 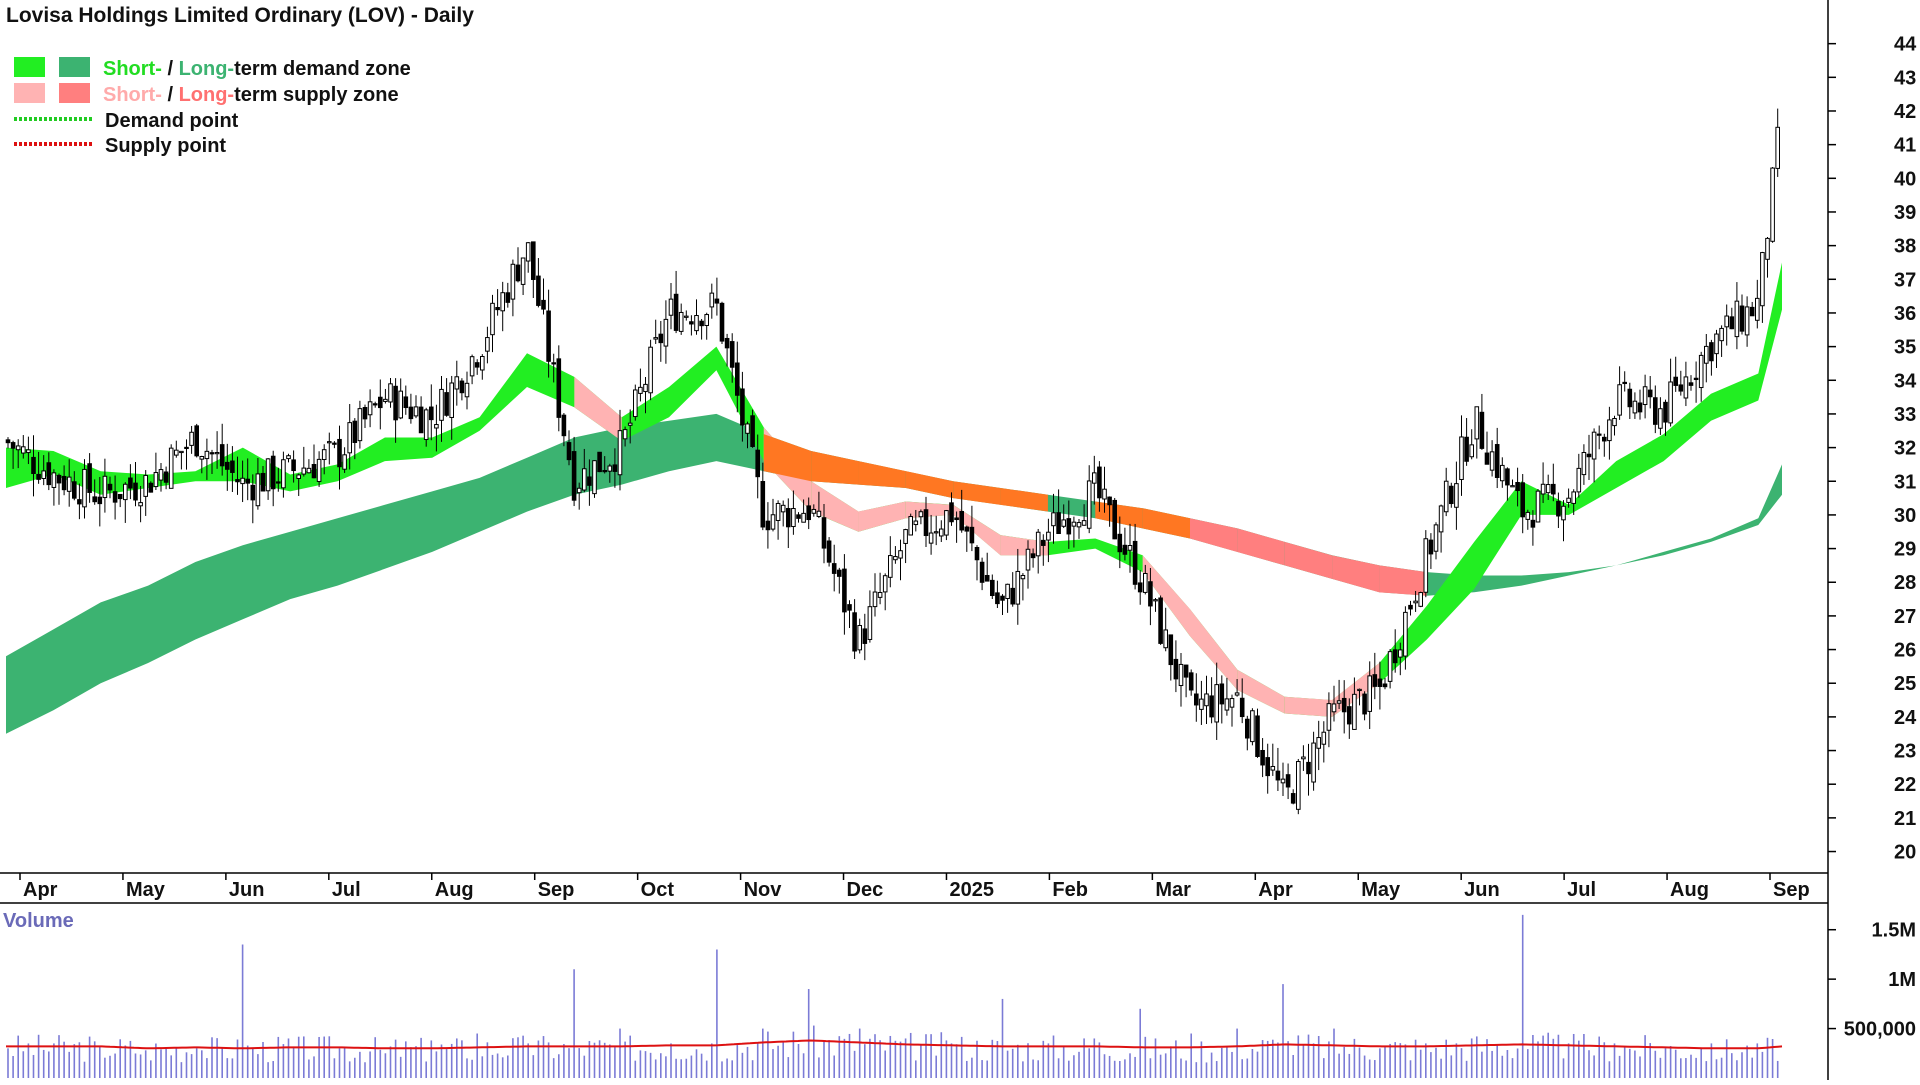 I want to click on short-term-supply-segment, so click(x=977, y=530).